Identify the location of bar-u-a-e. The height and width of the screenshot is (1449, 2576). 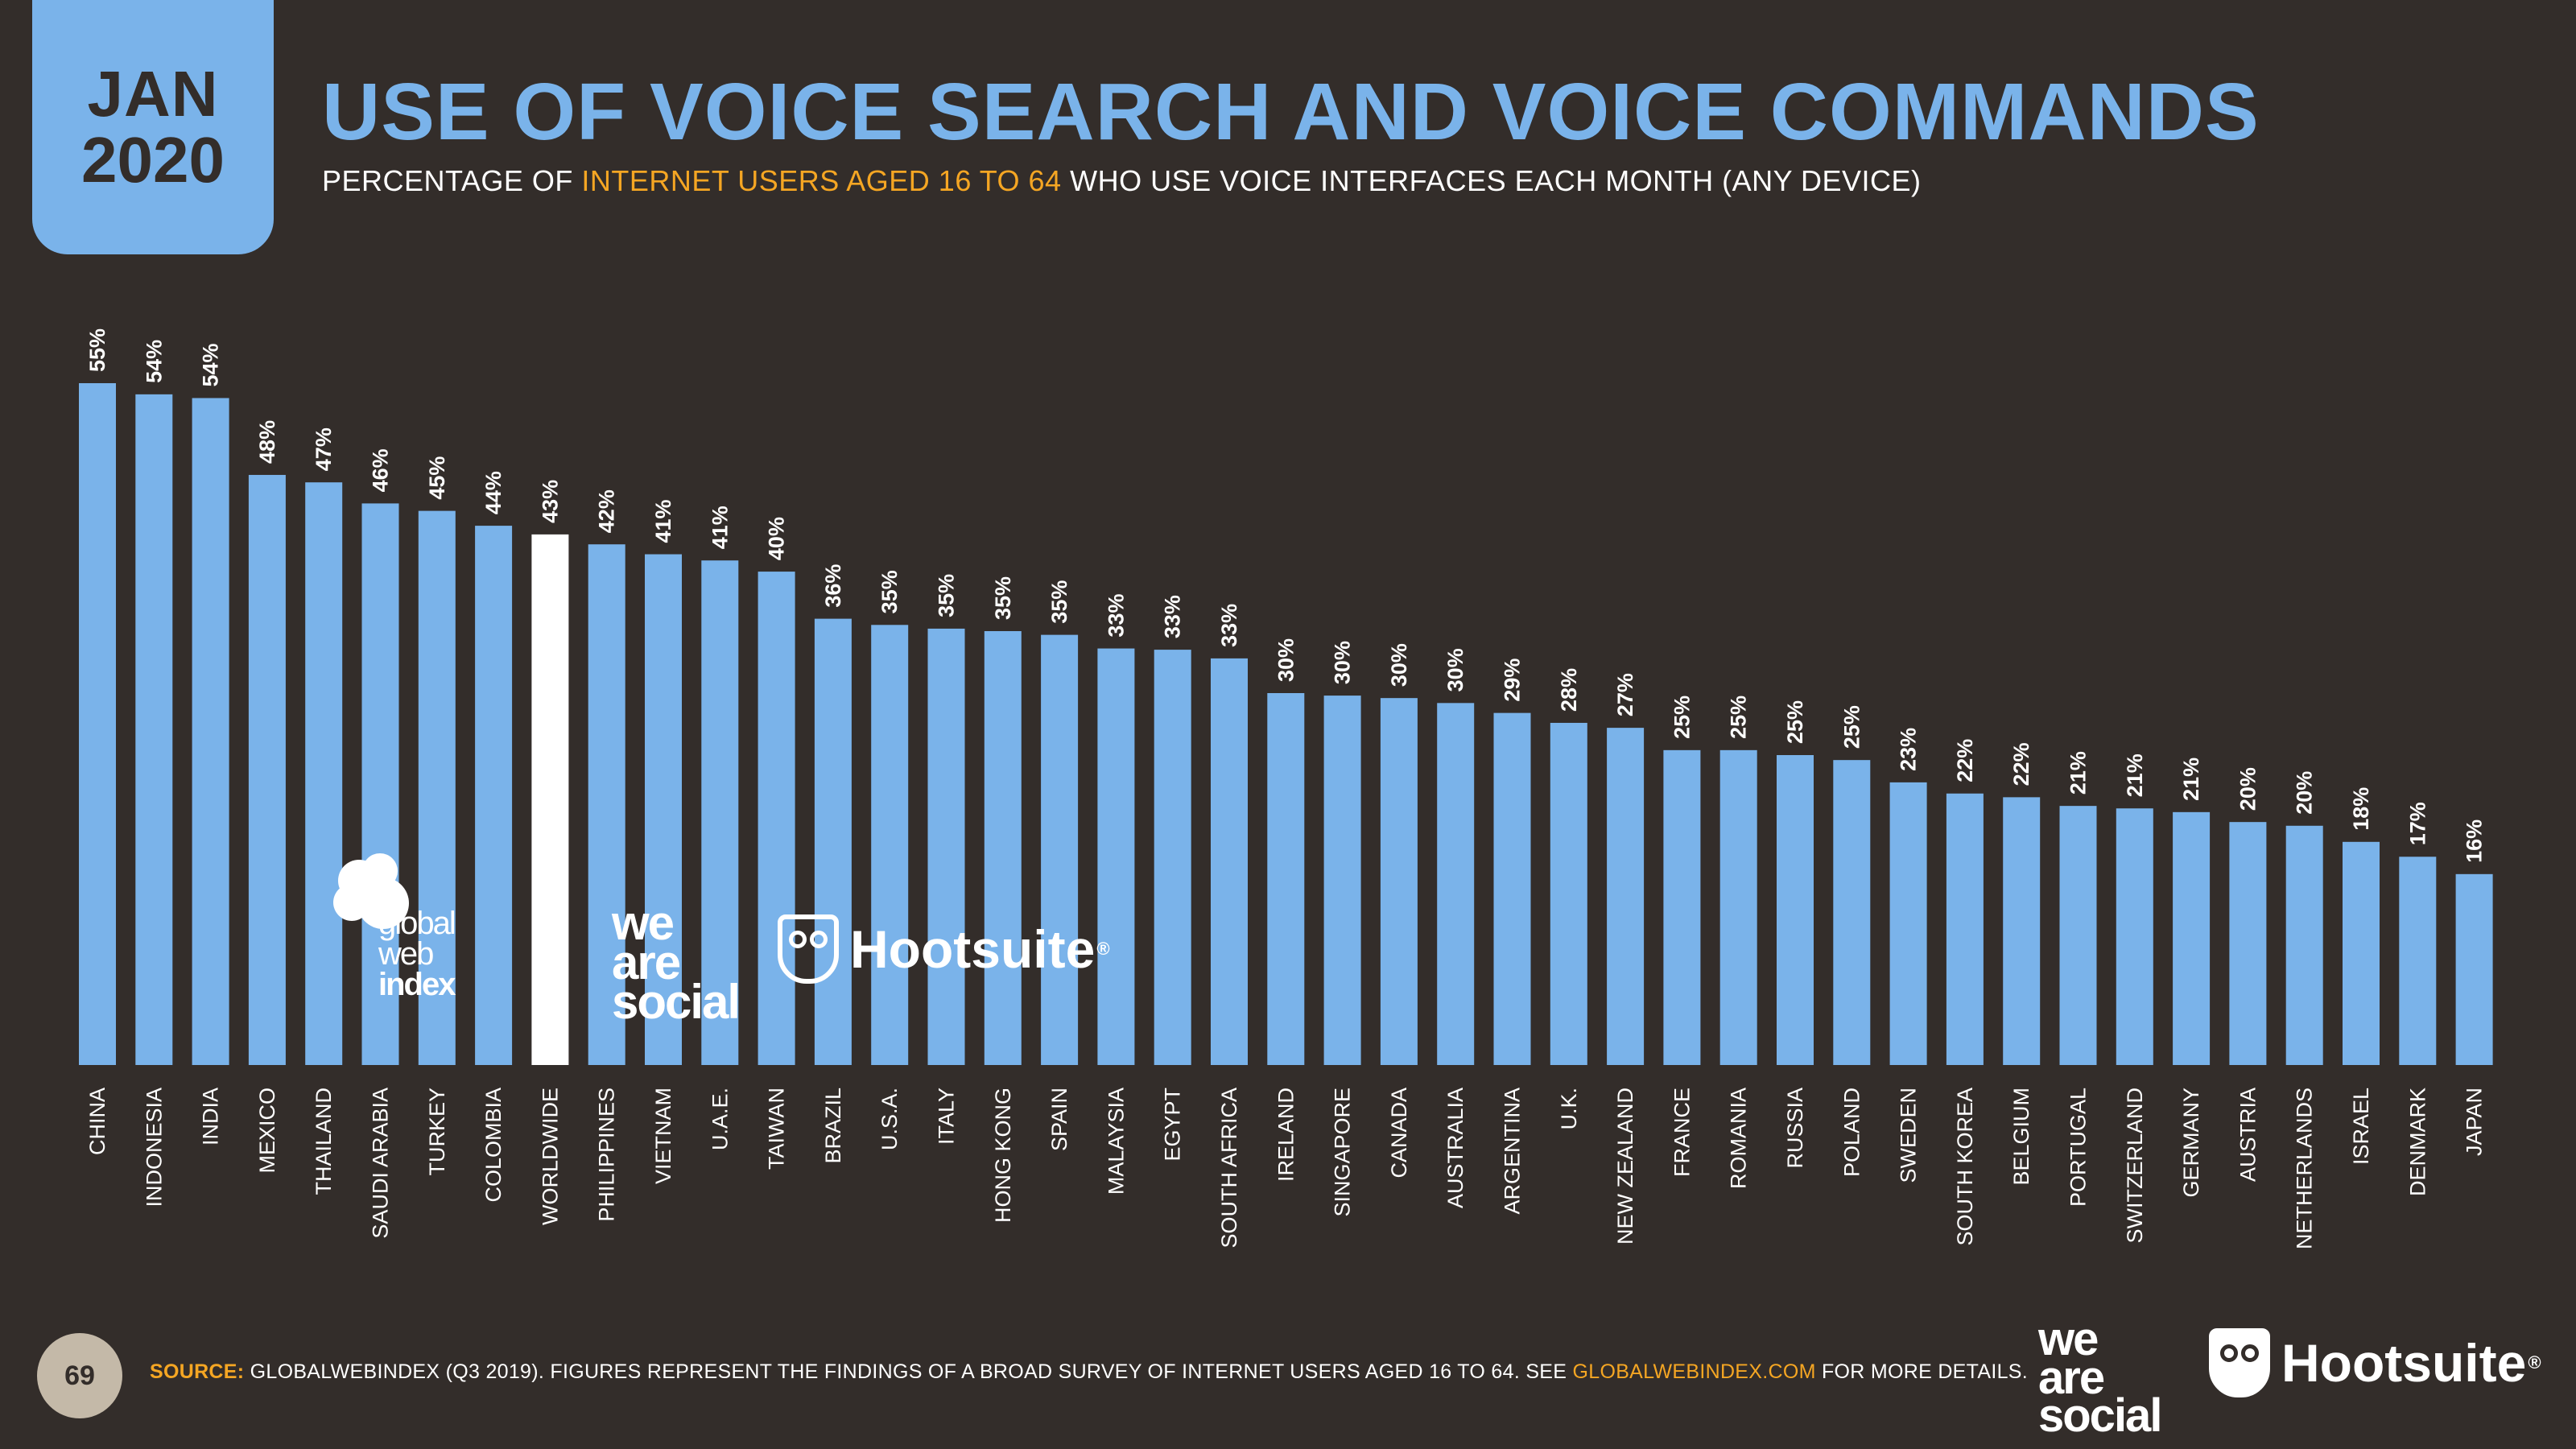
(720, 812).